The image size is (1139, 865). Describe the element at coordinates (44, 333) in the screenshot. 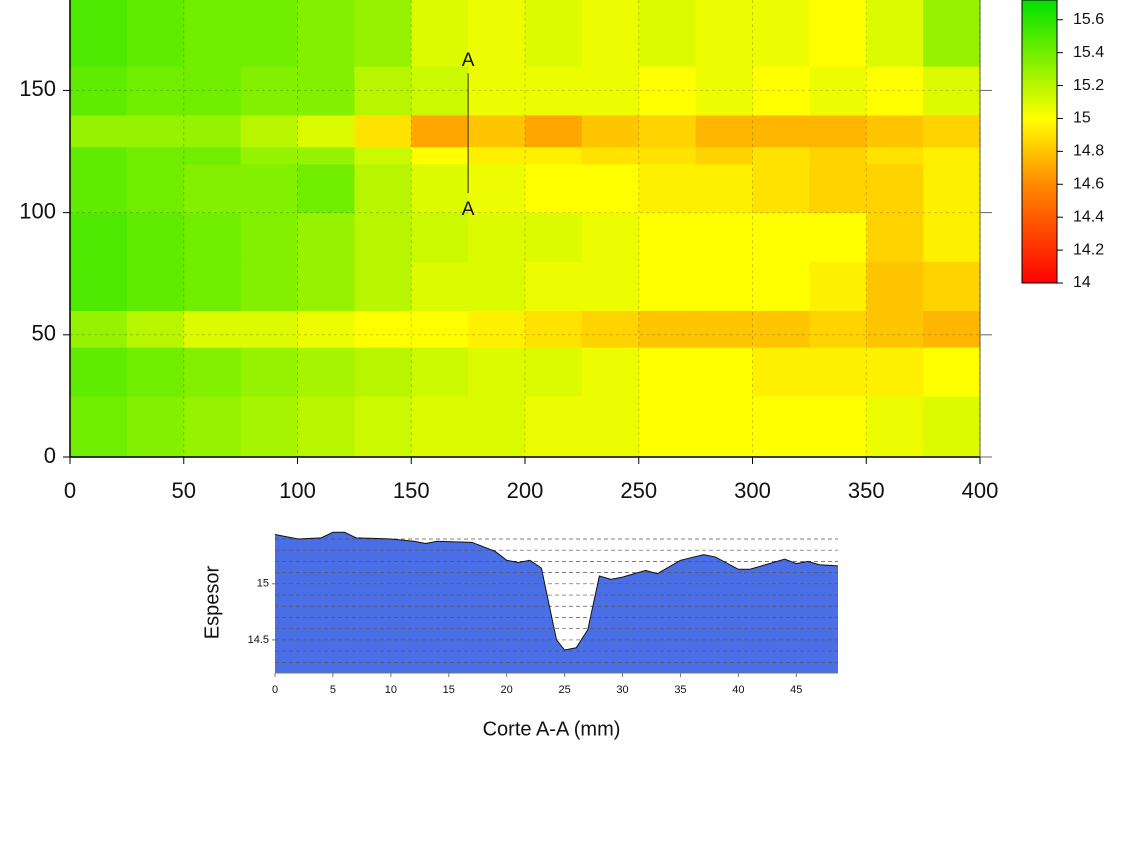

I see `y-tick-label: 50` at that location.